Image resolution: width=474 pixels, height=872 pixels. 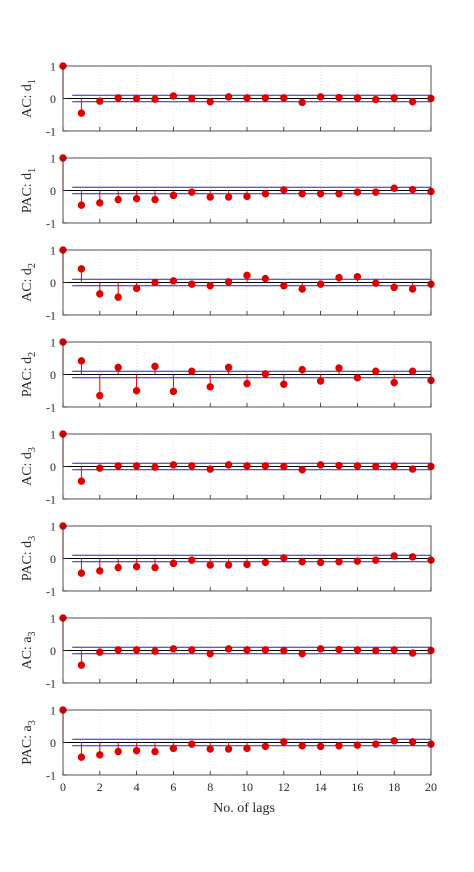 What do you see at coordinates (247, 787) in the screenshot?
I see `panel-8-xtick-label-5: 10` at bounding box center [247, 787].